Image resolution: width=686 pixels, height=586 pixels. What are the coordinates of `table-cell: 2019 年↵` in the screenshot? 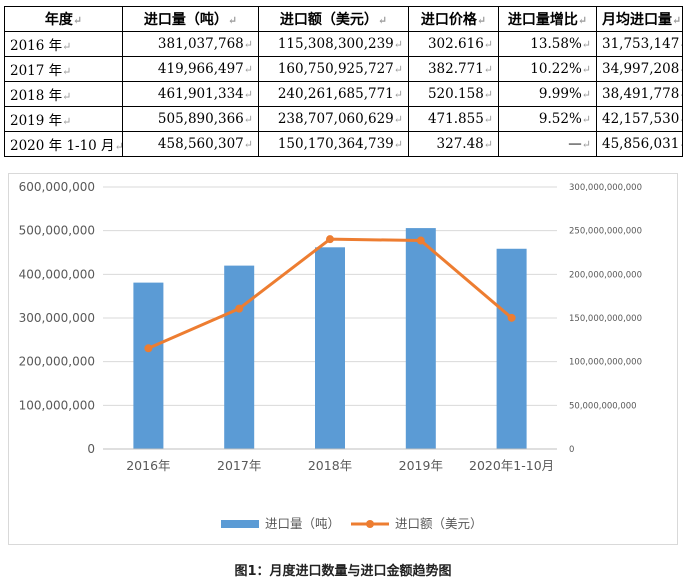 It's located at (63, 119).